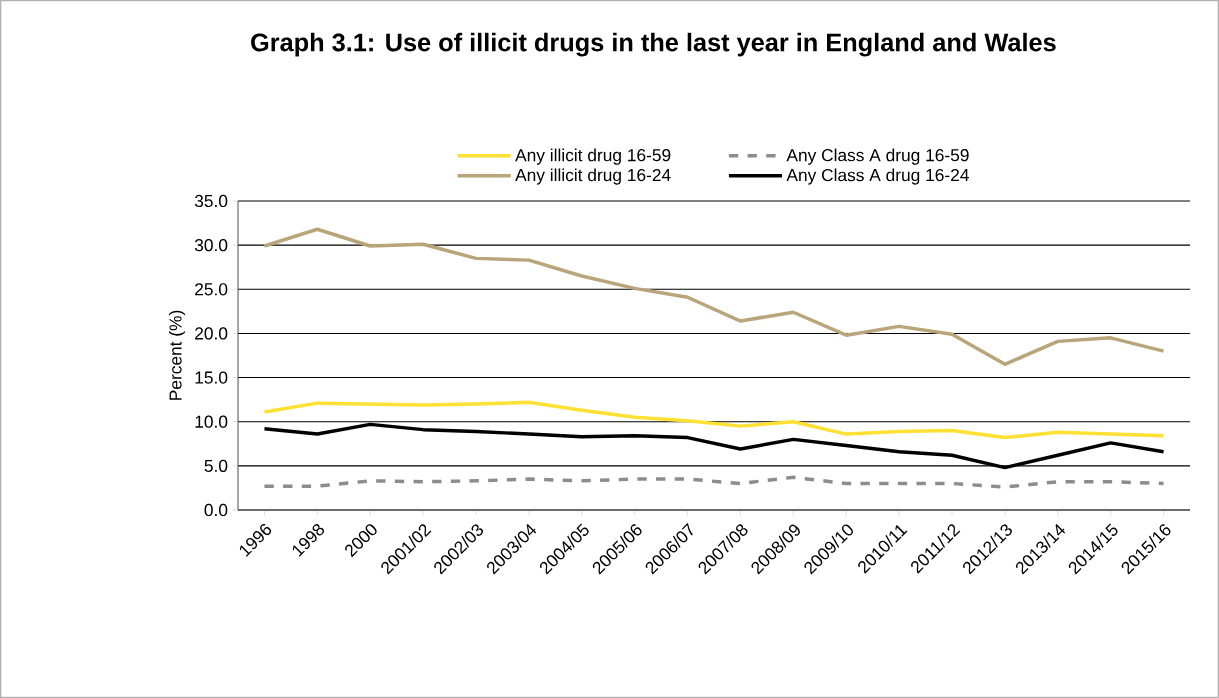 Image resolution: width=1219 pixels, height=698 pixels. I want to click on y-tick-label: 10.0, so click(211, 421).